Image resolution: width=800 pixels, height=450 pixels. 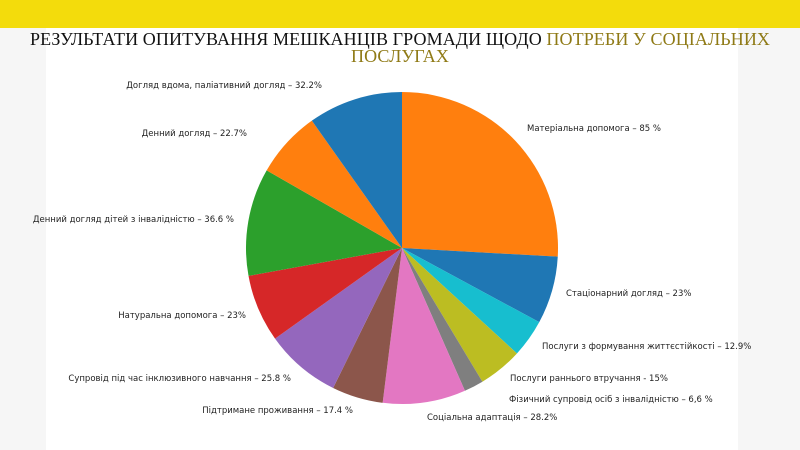 I want to click on pie-label-12: Догляд вдома, паліативний догляд – 32.2%, so click(x=224, y=86).